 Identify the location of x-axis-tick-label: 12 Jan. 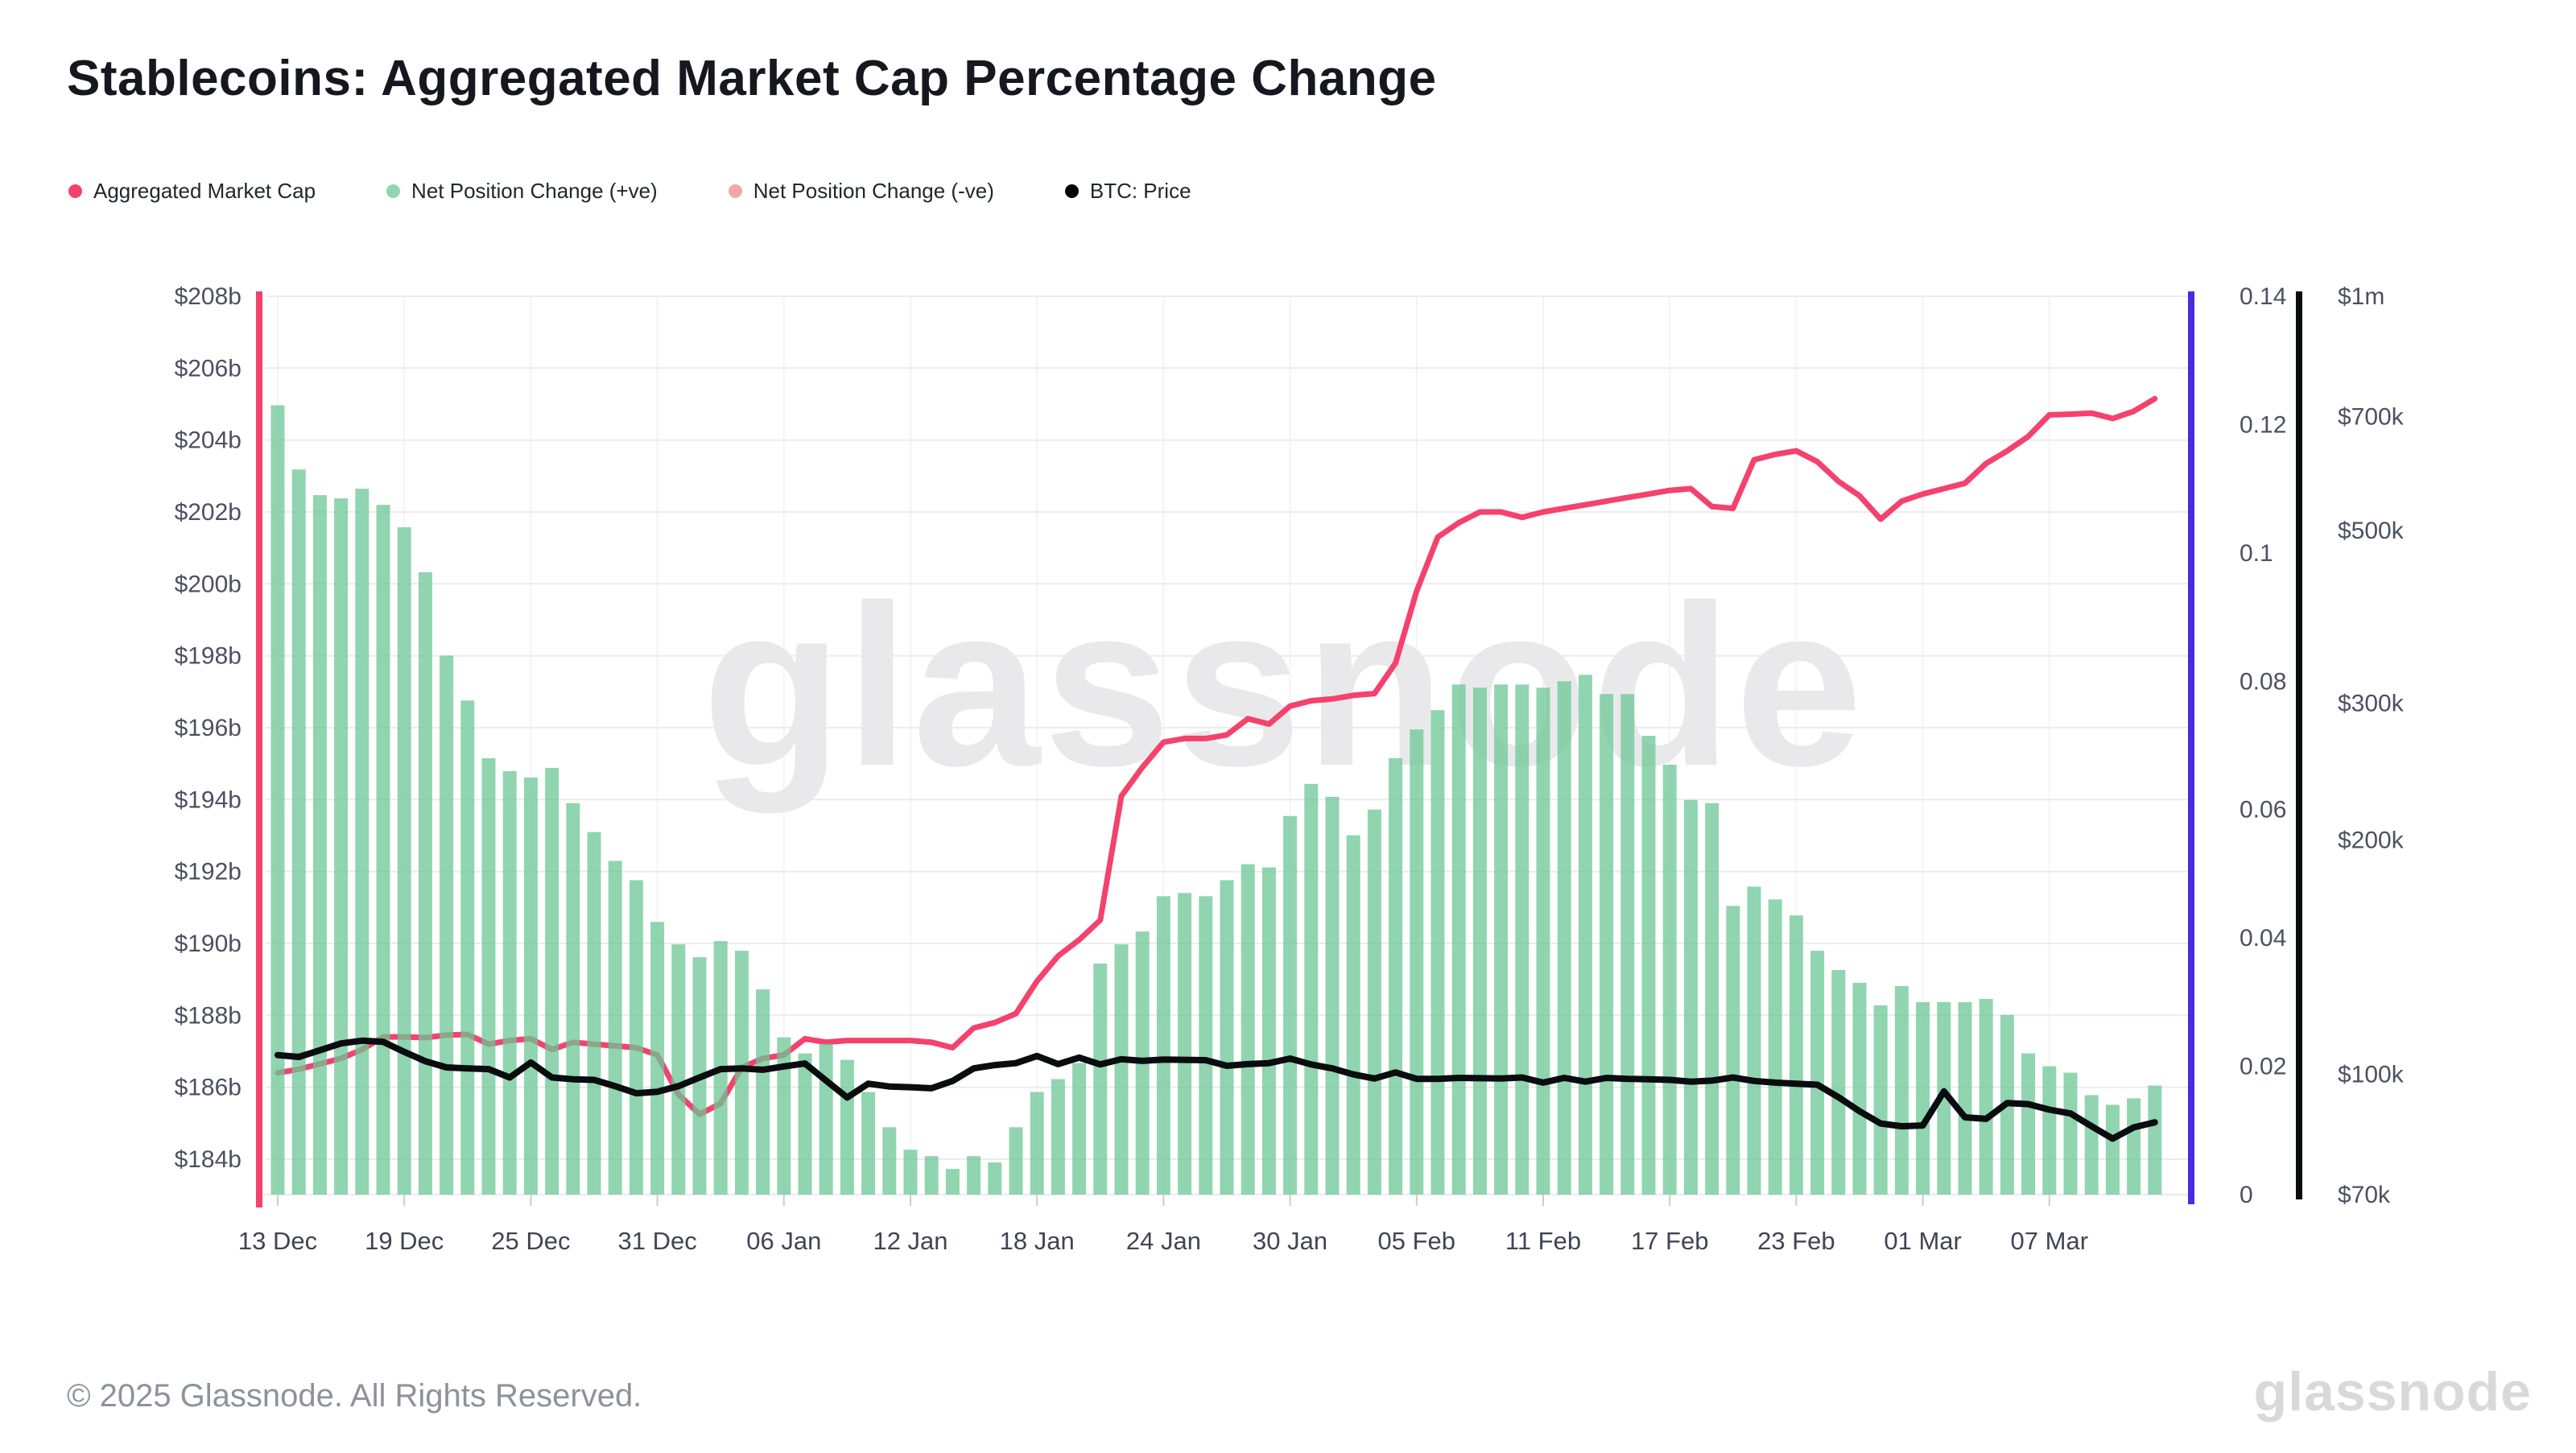
(910, 1241).